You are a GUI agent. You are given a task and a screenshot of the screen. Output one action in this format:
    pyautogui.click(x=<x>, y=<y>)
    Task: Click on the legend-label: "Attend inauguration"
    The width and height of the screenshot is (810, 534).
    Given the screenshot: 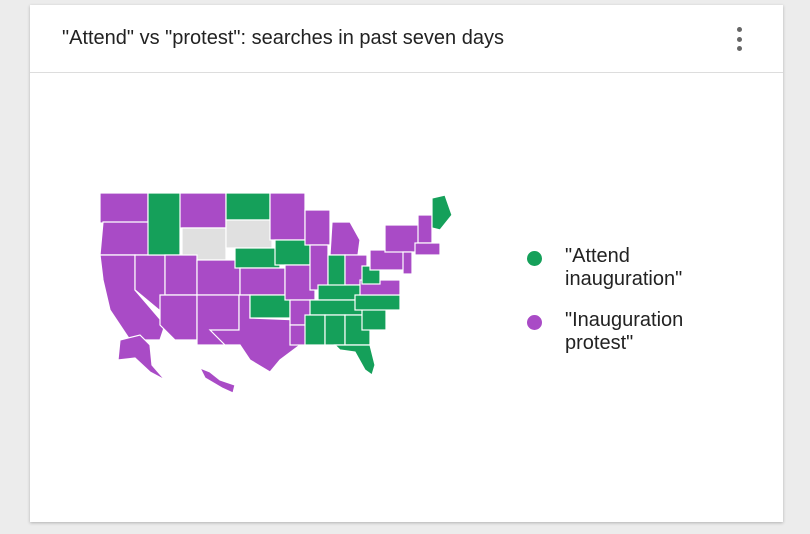 What is the action you would take?
    pyautogui.click(x=624, y=267)
    